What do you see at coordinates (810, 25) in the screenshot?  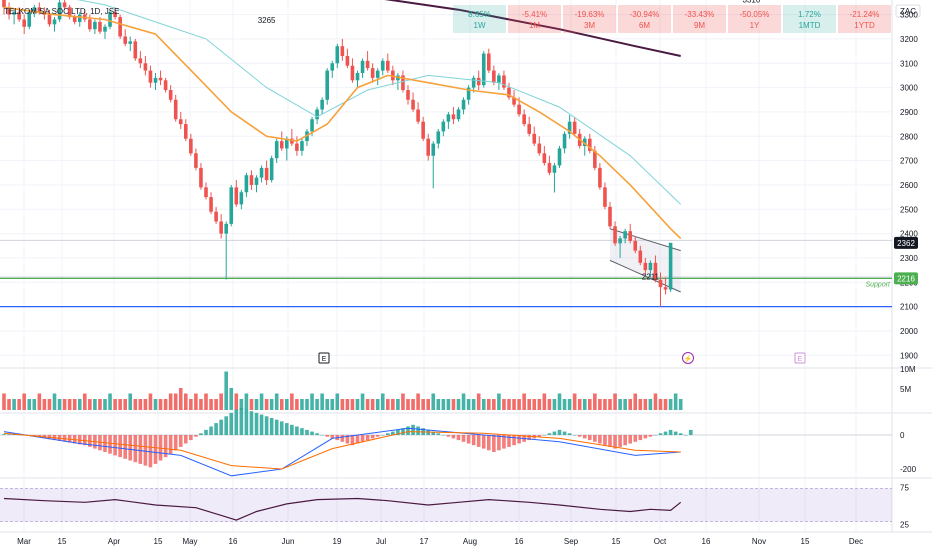 I see `performance-period: 1MTD` at bounding box center [810, 25].